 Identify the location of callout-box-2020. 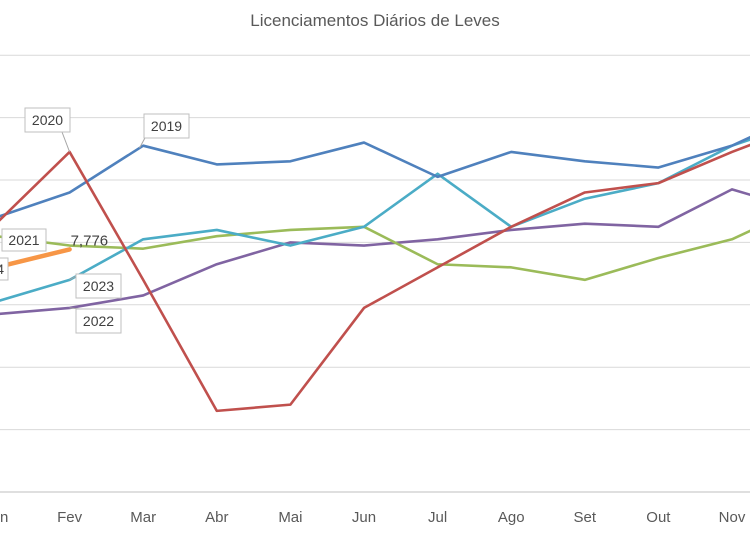
(47, 120).